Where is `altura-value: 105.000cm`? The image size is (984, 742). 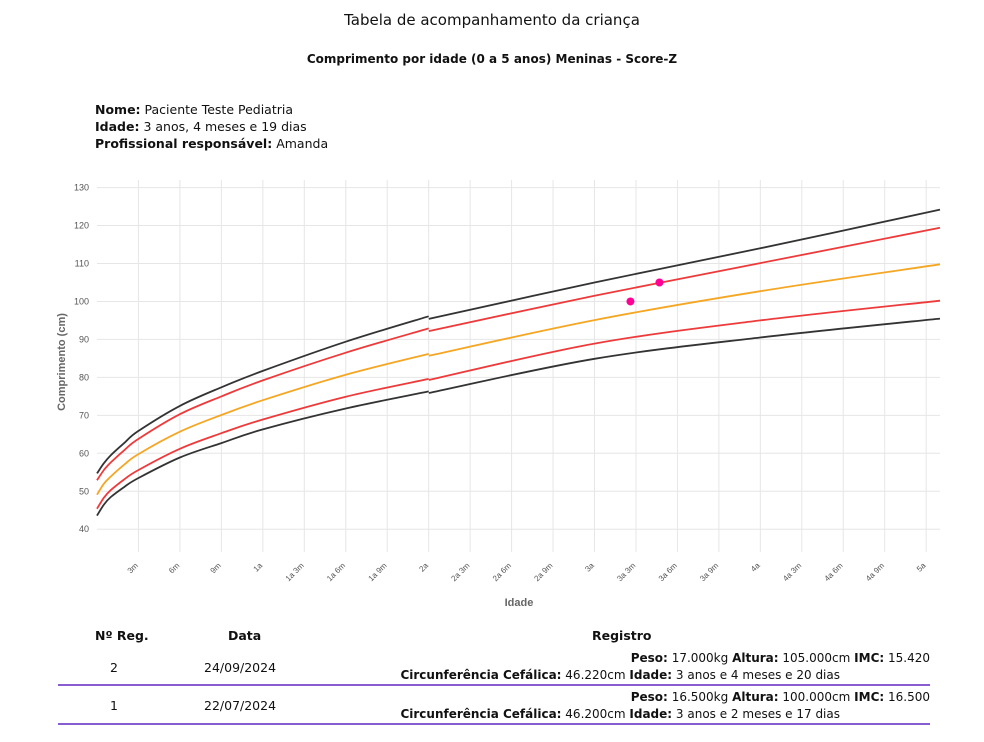
altura-value: 105.000cm is located at coordinates (816, 658).